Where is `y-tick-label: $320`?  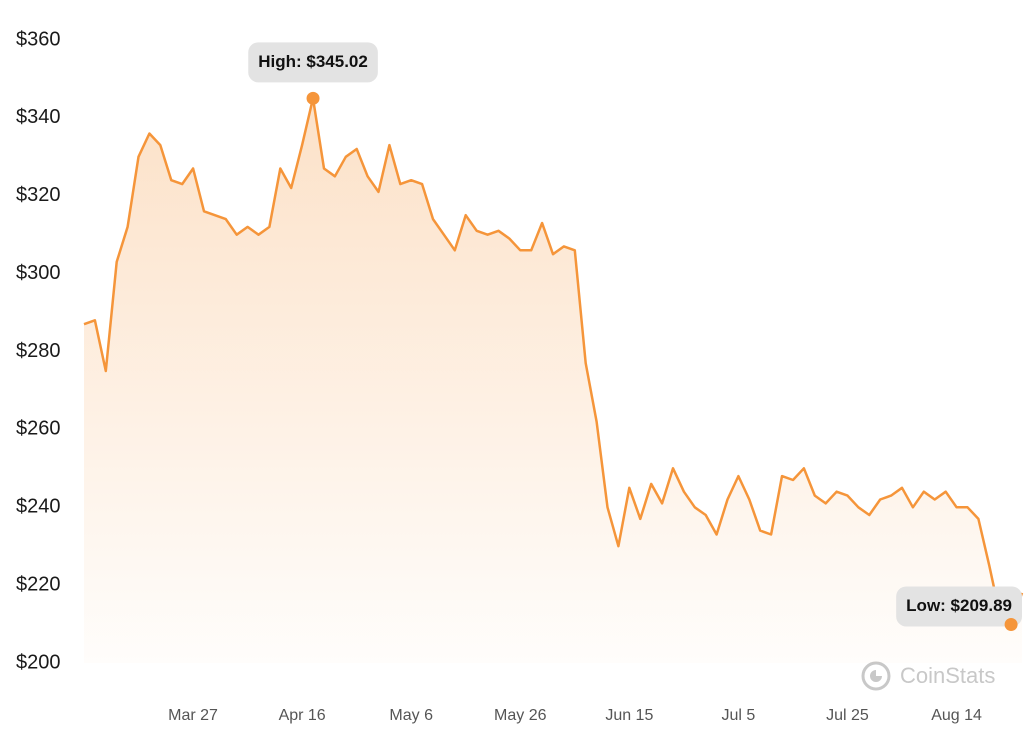 y-tick-label: $320 is located at coordinates (38, 195).